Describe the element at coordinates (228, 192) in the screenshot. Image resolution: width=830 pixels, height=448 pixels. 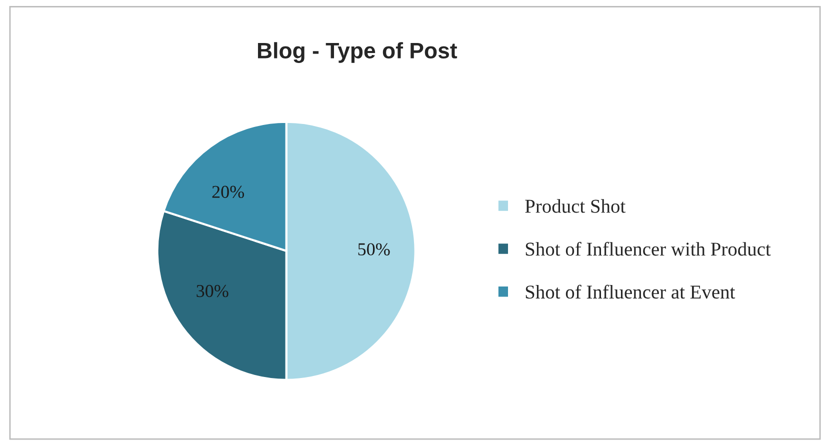
I see `data-label: 20%` at that location.